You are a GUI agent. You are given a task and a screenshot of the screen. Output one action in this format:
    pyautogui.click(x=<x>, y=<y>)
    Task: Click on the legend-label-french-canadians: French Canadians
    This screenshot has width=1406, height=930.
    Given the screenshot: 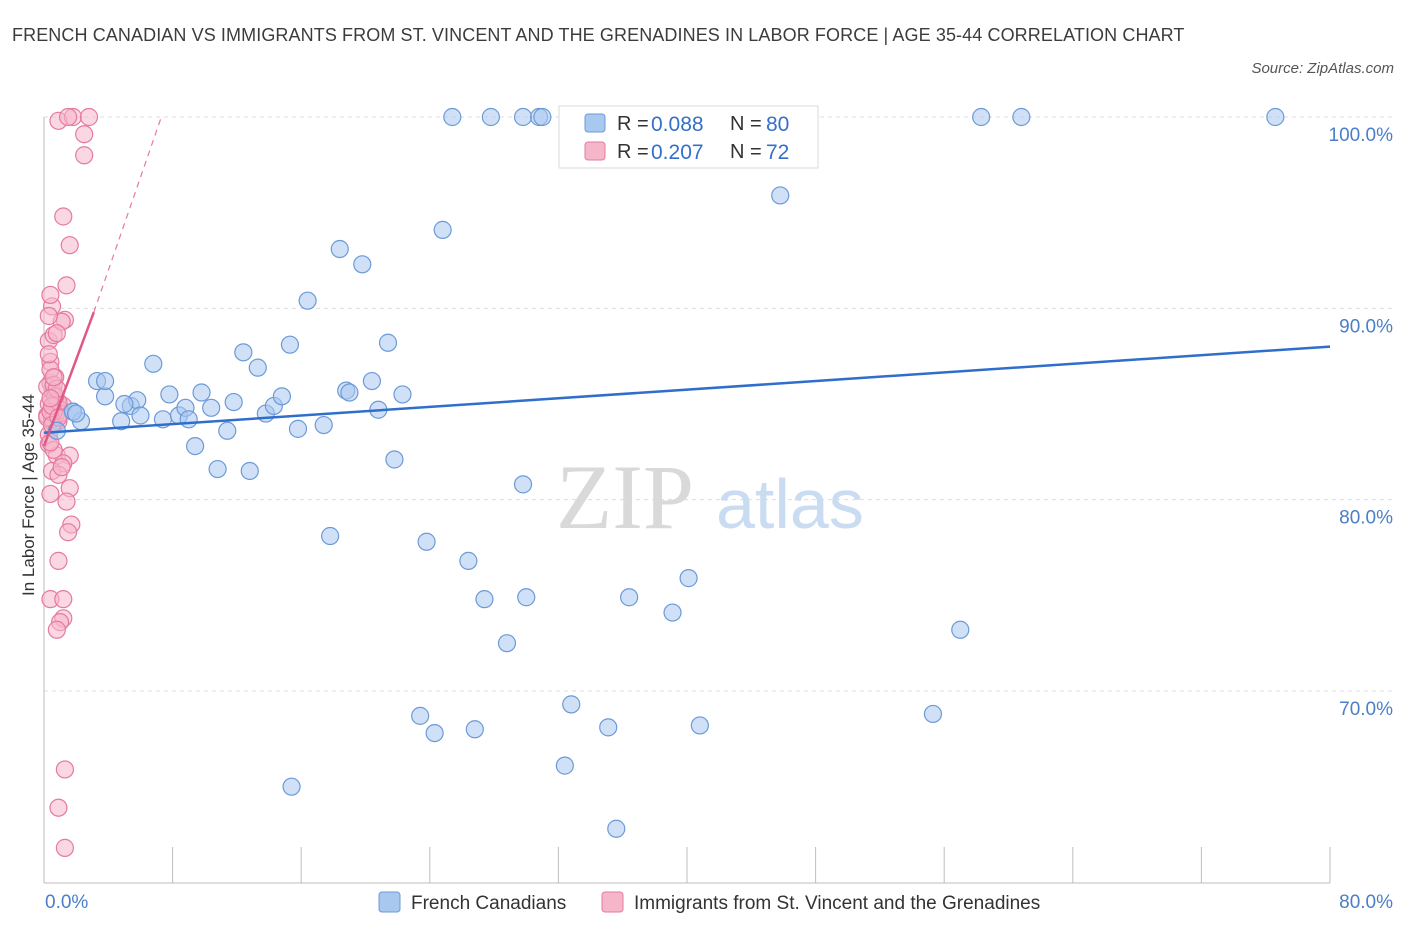 What is the action you would take?
    pyautogui.click(x=488, y=903)
    